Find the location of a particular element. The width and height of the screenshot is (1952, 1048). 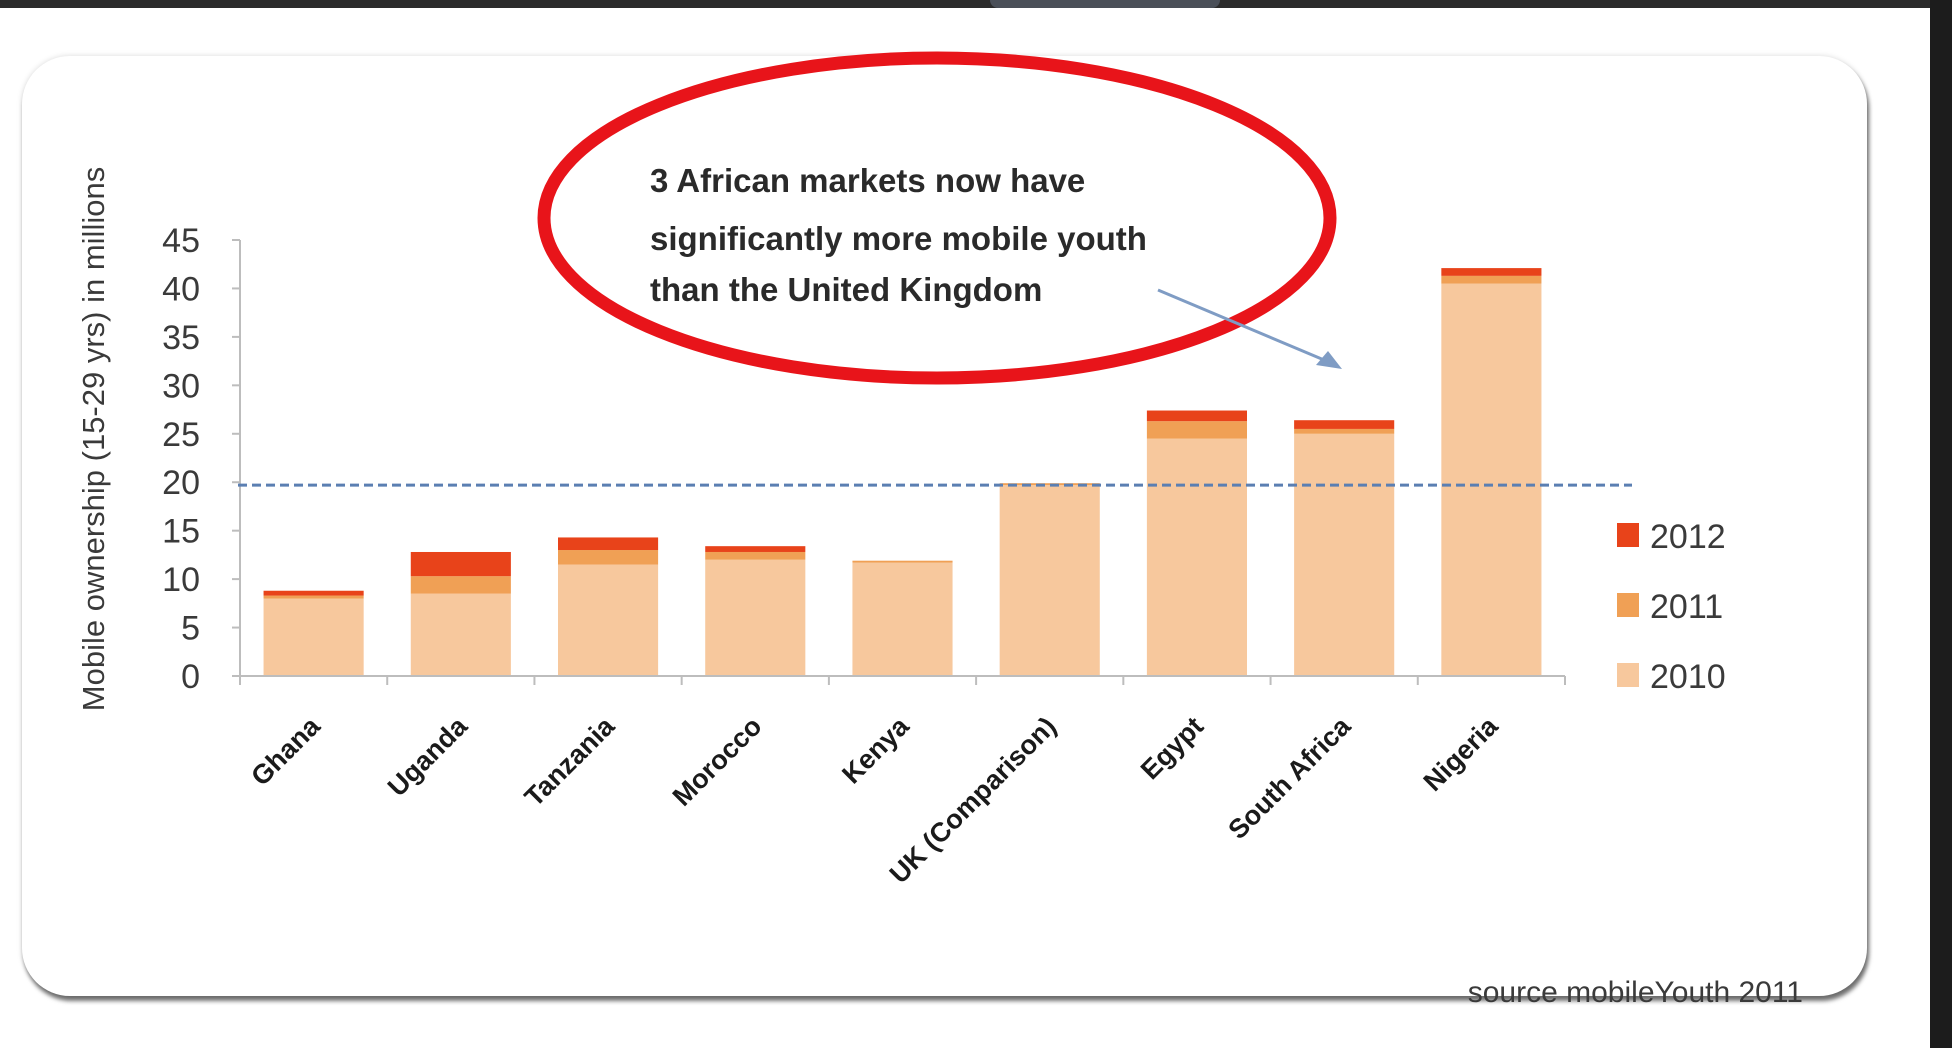

highlight-ellipse is located at coordinates (937, 218).